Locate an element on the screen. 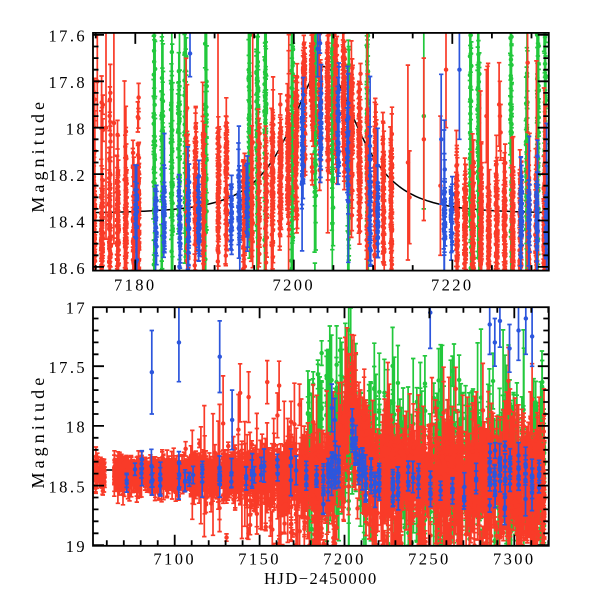  svg-text: 7300 is located at coordinates (514, 559).